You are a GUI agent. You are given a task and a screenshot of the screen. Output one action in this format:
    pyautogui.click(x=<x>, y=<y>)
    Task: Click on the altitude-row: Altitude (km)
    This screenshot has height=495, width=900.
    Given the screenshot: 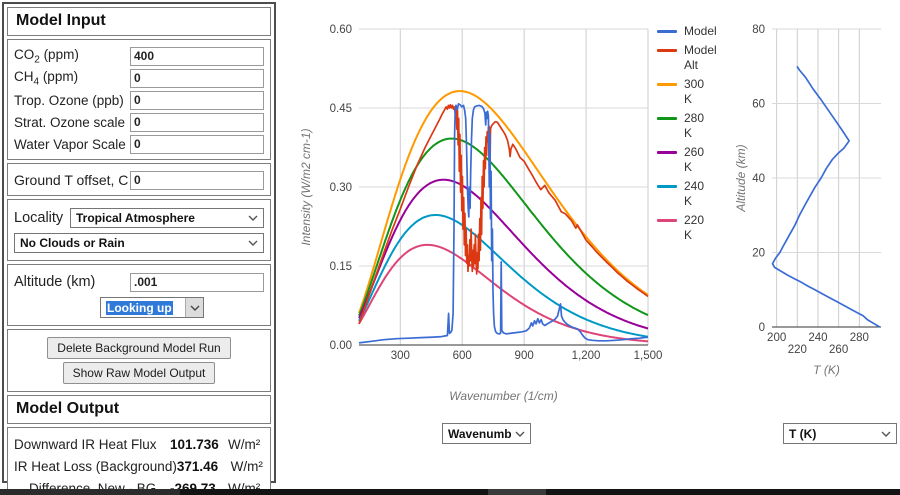 What is the action you would take?
    pyautogui.click(x=139, y=282)
    